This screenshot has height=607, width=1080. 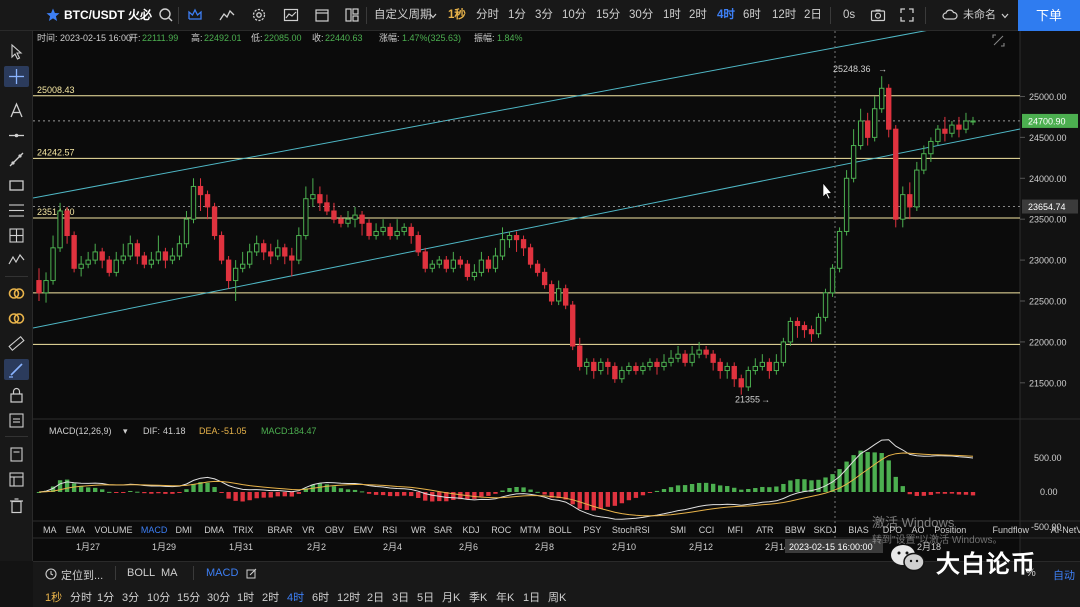 I want to click on trash-icon, so click(x=16, y=505).